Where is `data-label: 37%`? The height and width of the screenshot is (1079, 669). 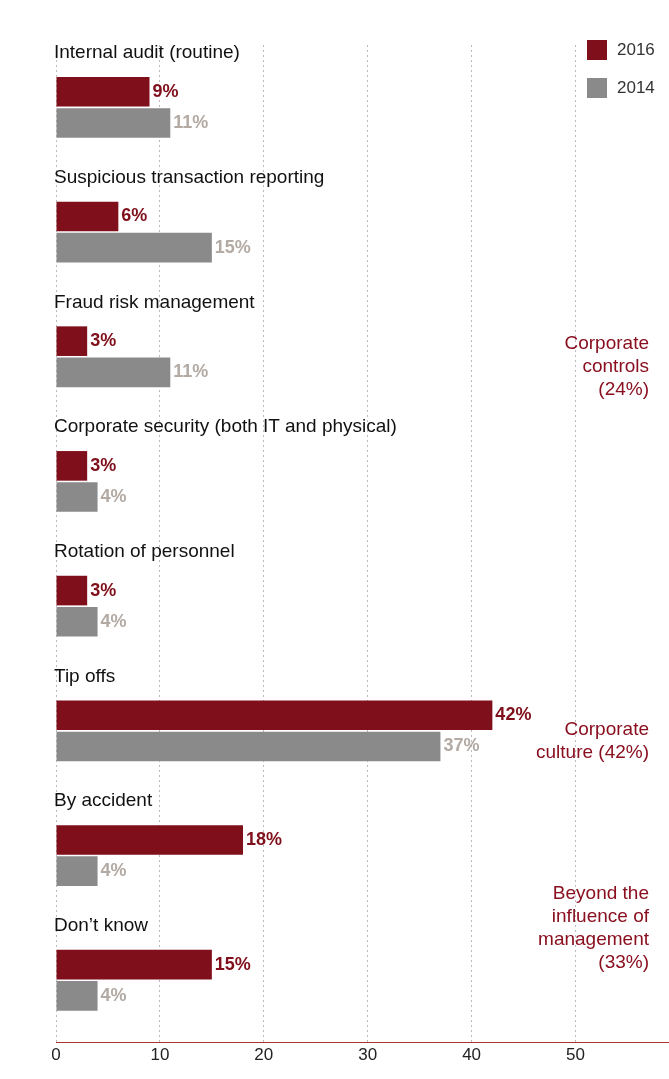 data-label: 37% is located at coordinates (461, 745).